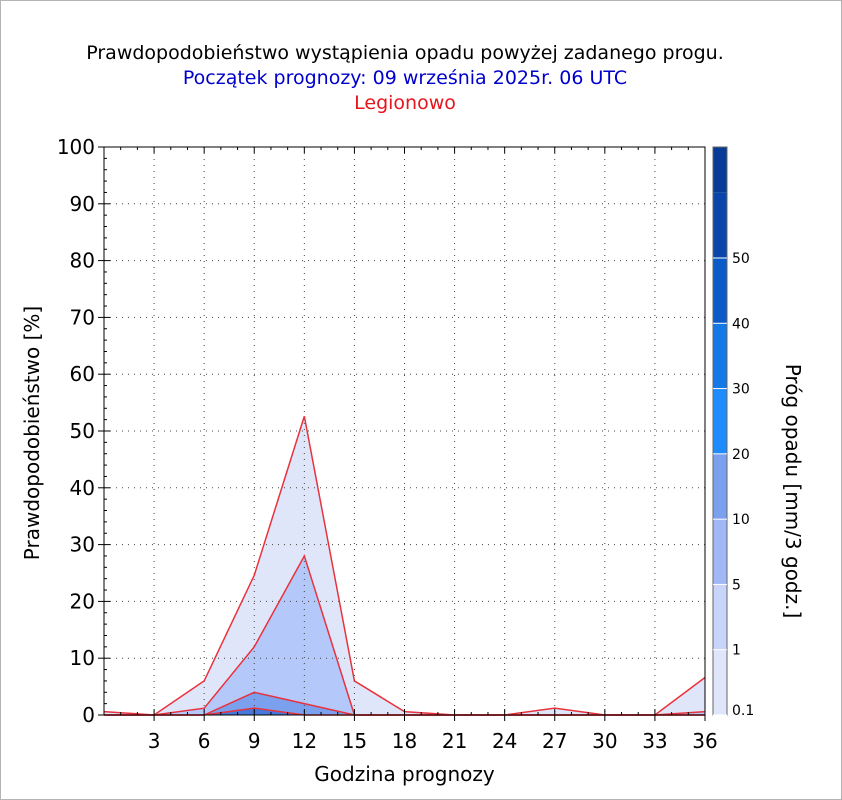 This screenshot has height=800, width=842. Describe the element at coordinates (741, 259) in the screenshot. I see `colorbar-label: 50` at that location.